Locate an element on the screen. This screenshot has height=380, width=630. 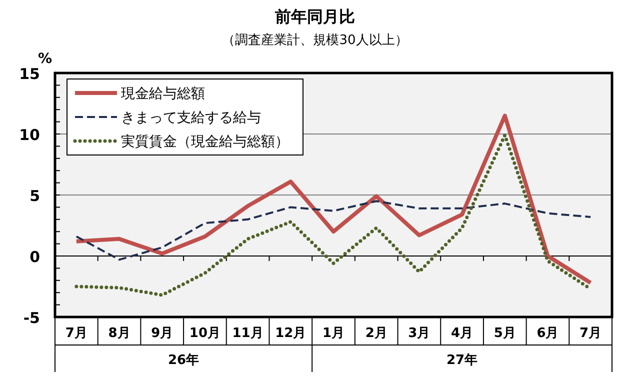
x-tick-label: 2月 is located at coordinates (376, 333).